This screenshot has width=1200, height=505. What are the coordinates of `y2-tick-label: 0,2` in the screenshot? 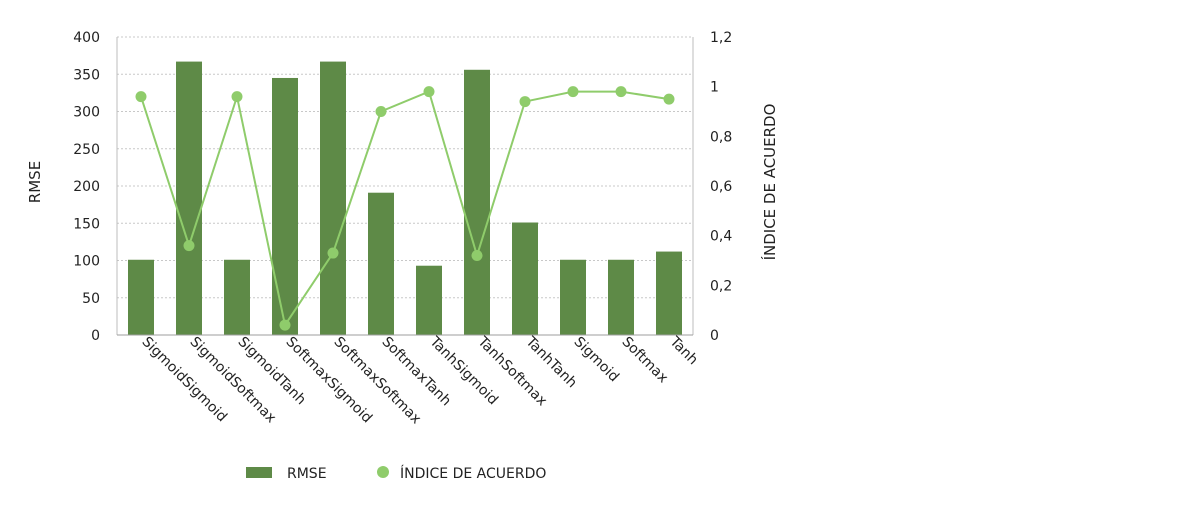 It's located at (721, 286).